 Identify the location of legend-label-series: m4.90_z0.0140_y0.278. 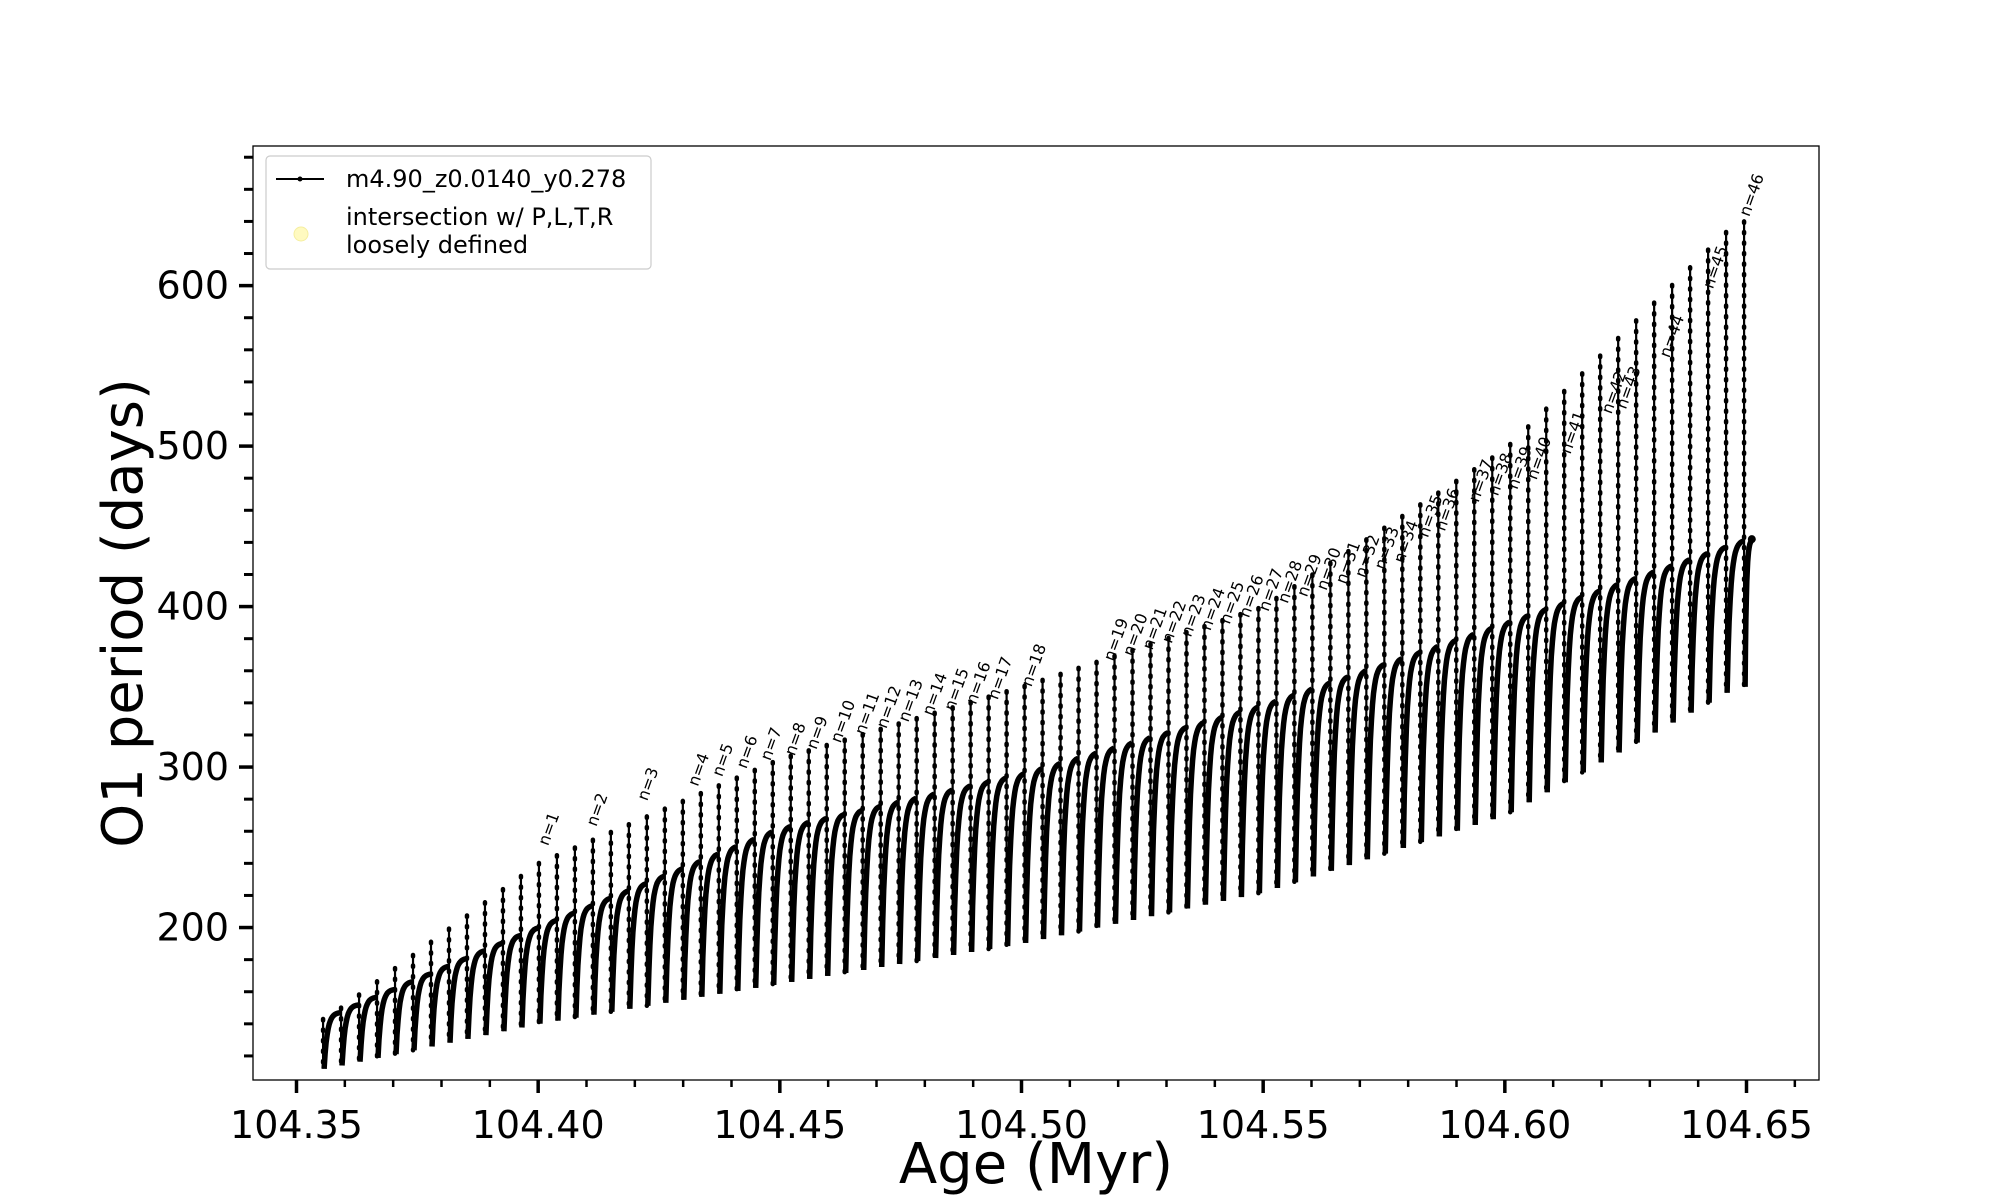
(486, 179).